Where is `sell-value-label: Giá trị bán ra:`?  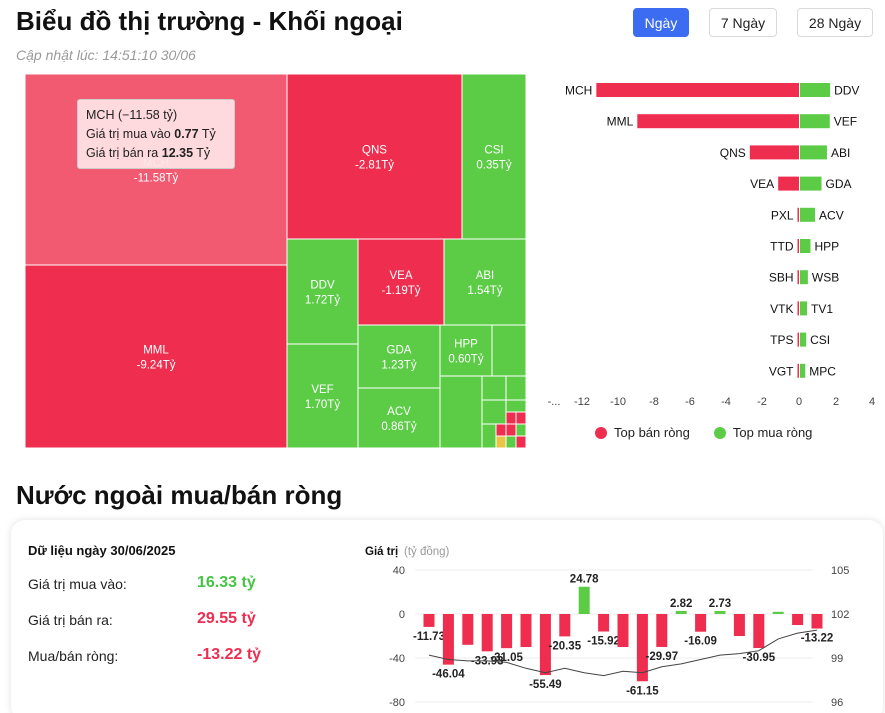
sell-value-label: Giá trị bán ra: is located at coordinates (70, 620).